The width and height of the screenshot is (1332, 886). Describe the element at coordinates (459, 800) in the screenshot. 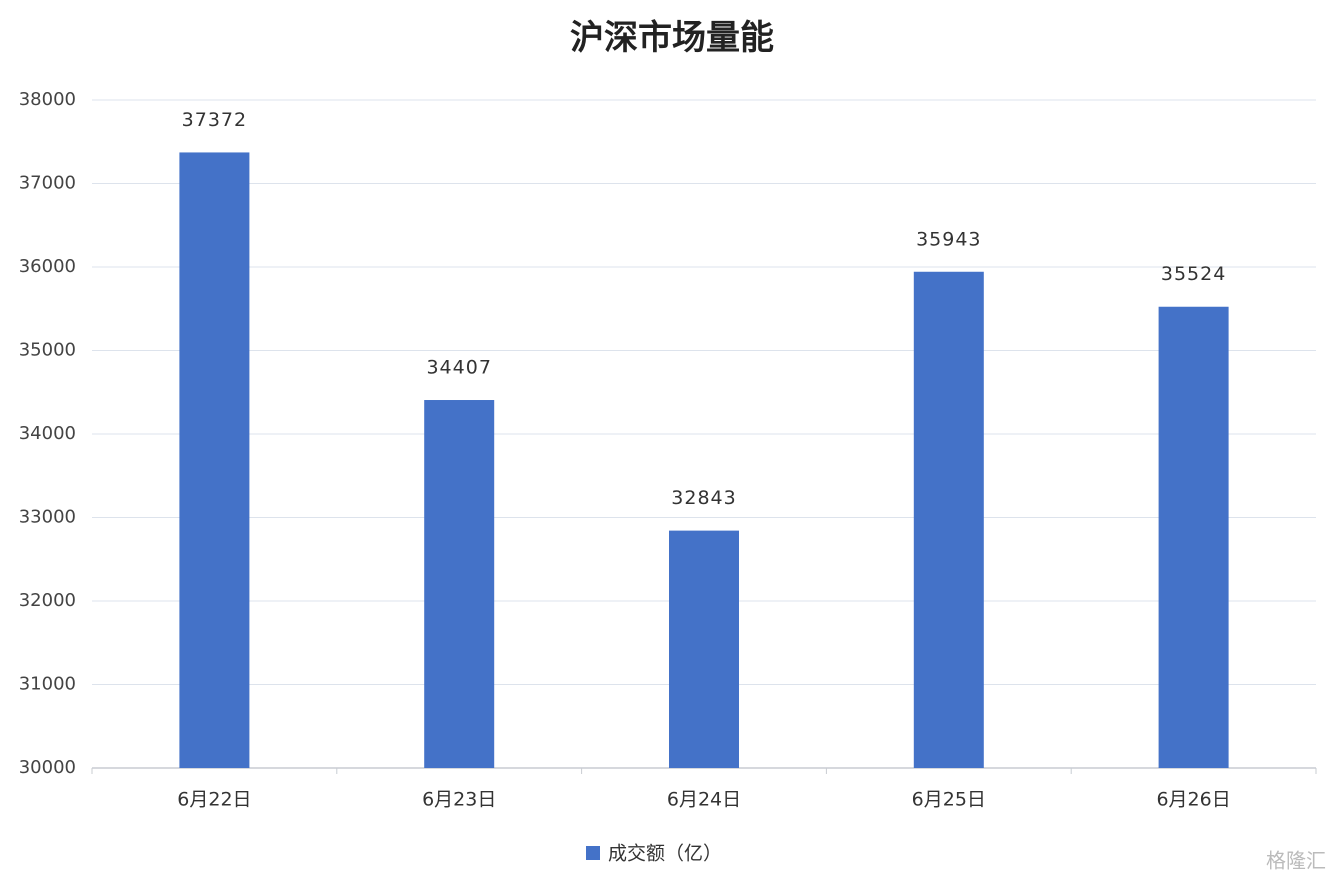

I see `x-tick-label: 6月23日` at that location.